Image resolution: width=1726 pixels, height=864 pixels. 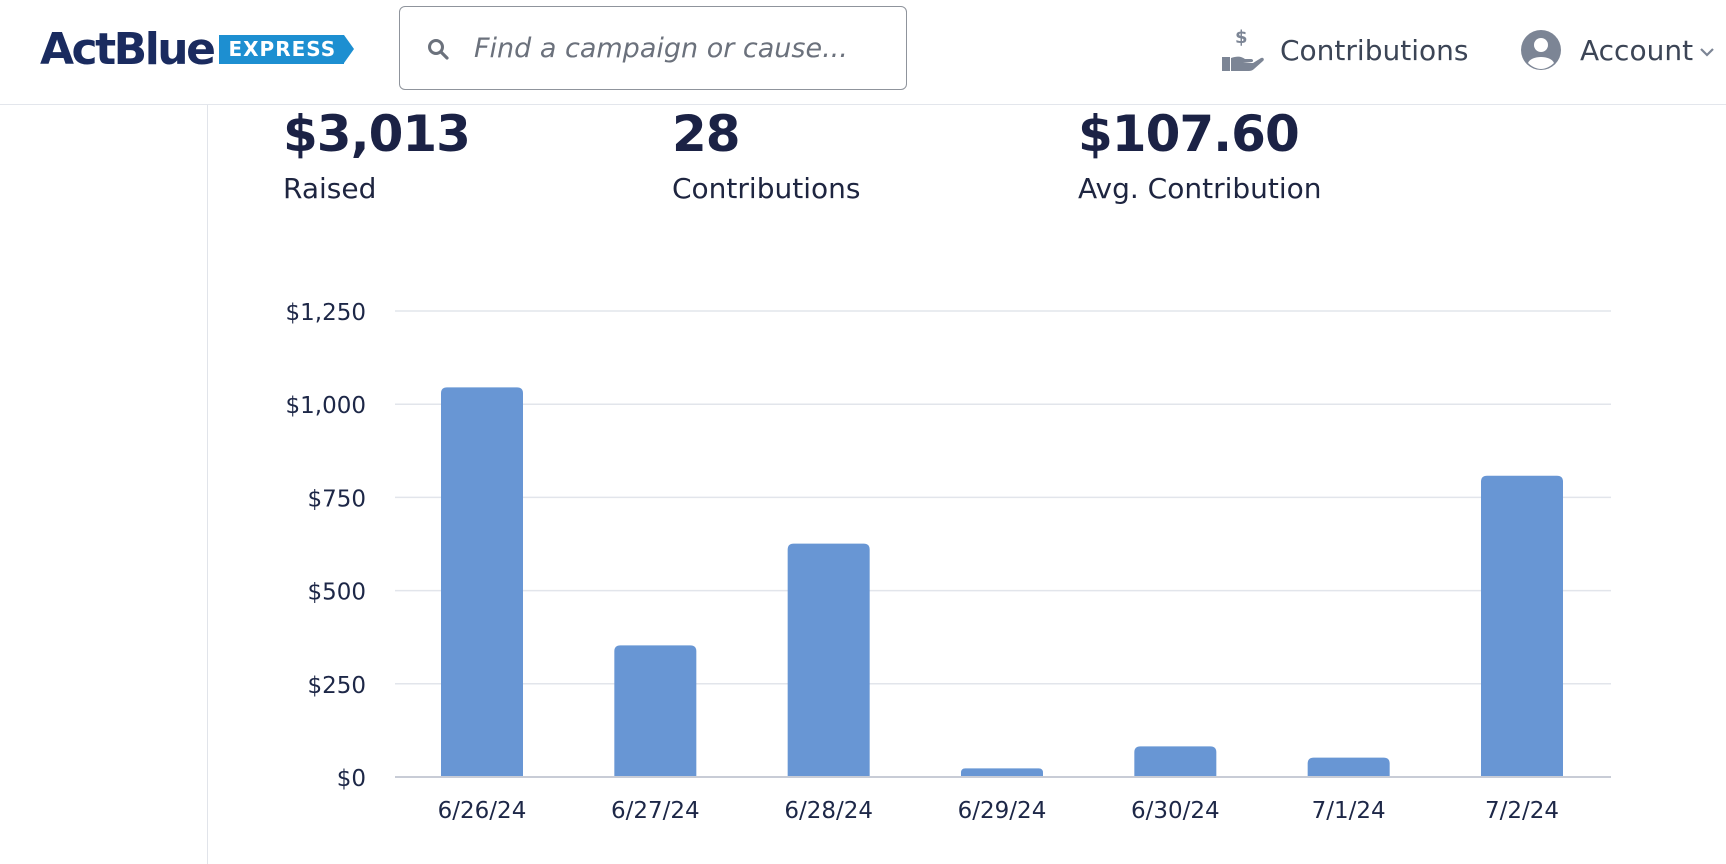 I want to click on stat-average-label: Avg. Contribution, so click(x=1200, y=188).